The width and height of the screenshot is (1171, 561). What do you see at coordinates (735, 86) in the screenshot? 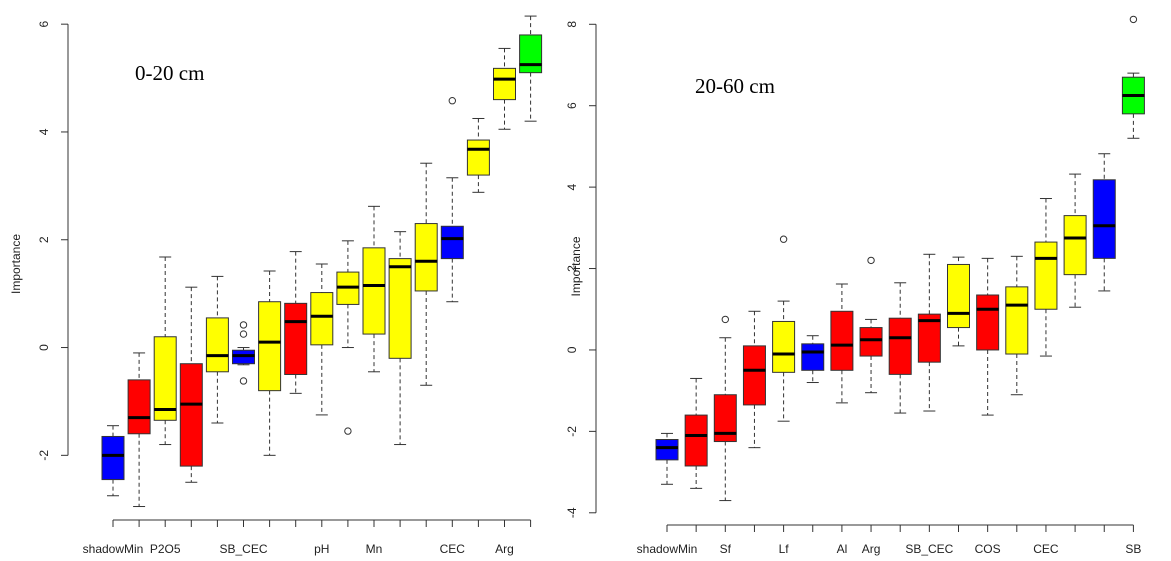
I see `panel-depth-label: 20-60 cm` at bounding box center [735, 86].